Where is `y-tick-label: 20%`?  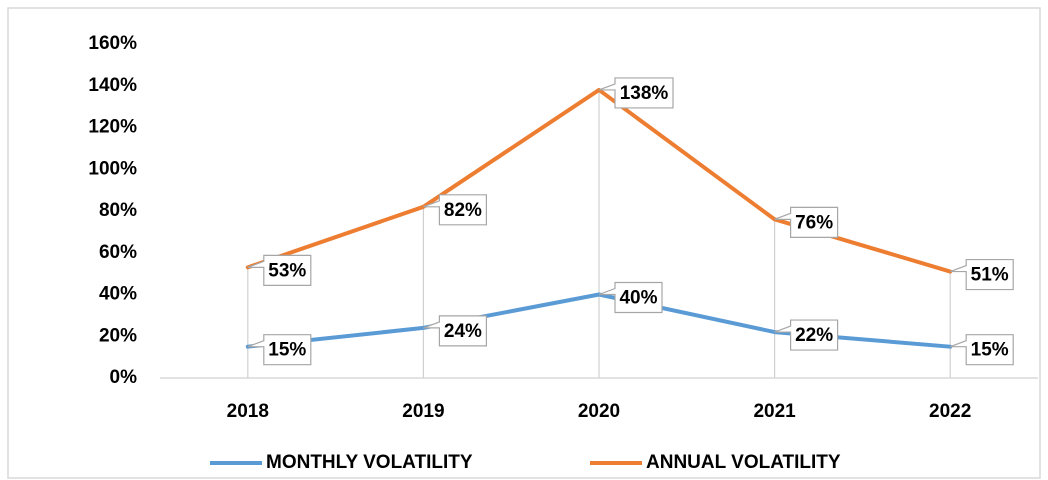
y-tick-label: 20% is located at coordinates (118, 335).